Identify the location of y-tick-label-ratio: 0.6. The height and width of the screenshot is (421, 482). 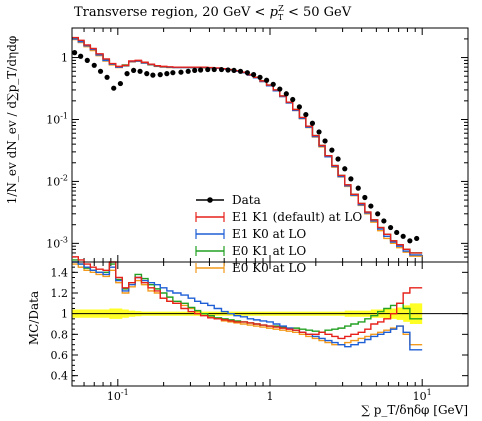
(60, 355).